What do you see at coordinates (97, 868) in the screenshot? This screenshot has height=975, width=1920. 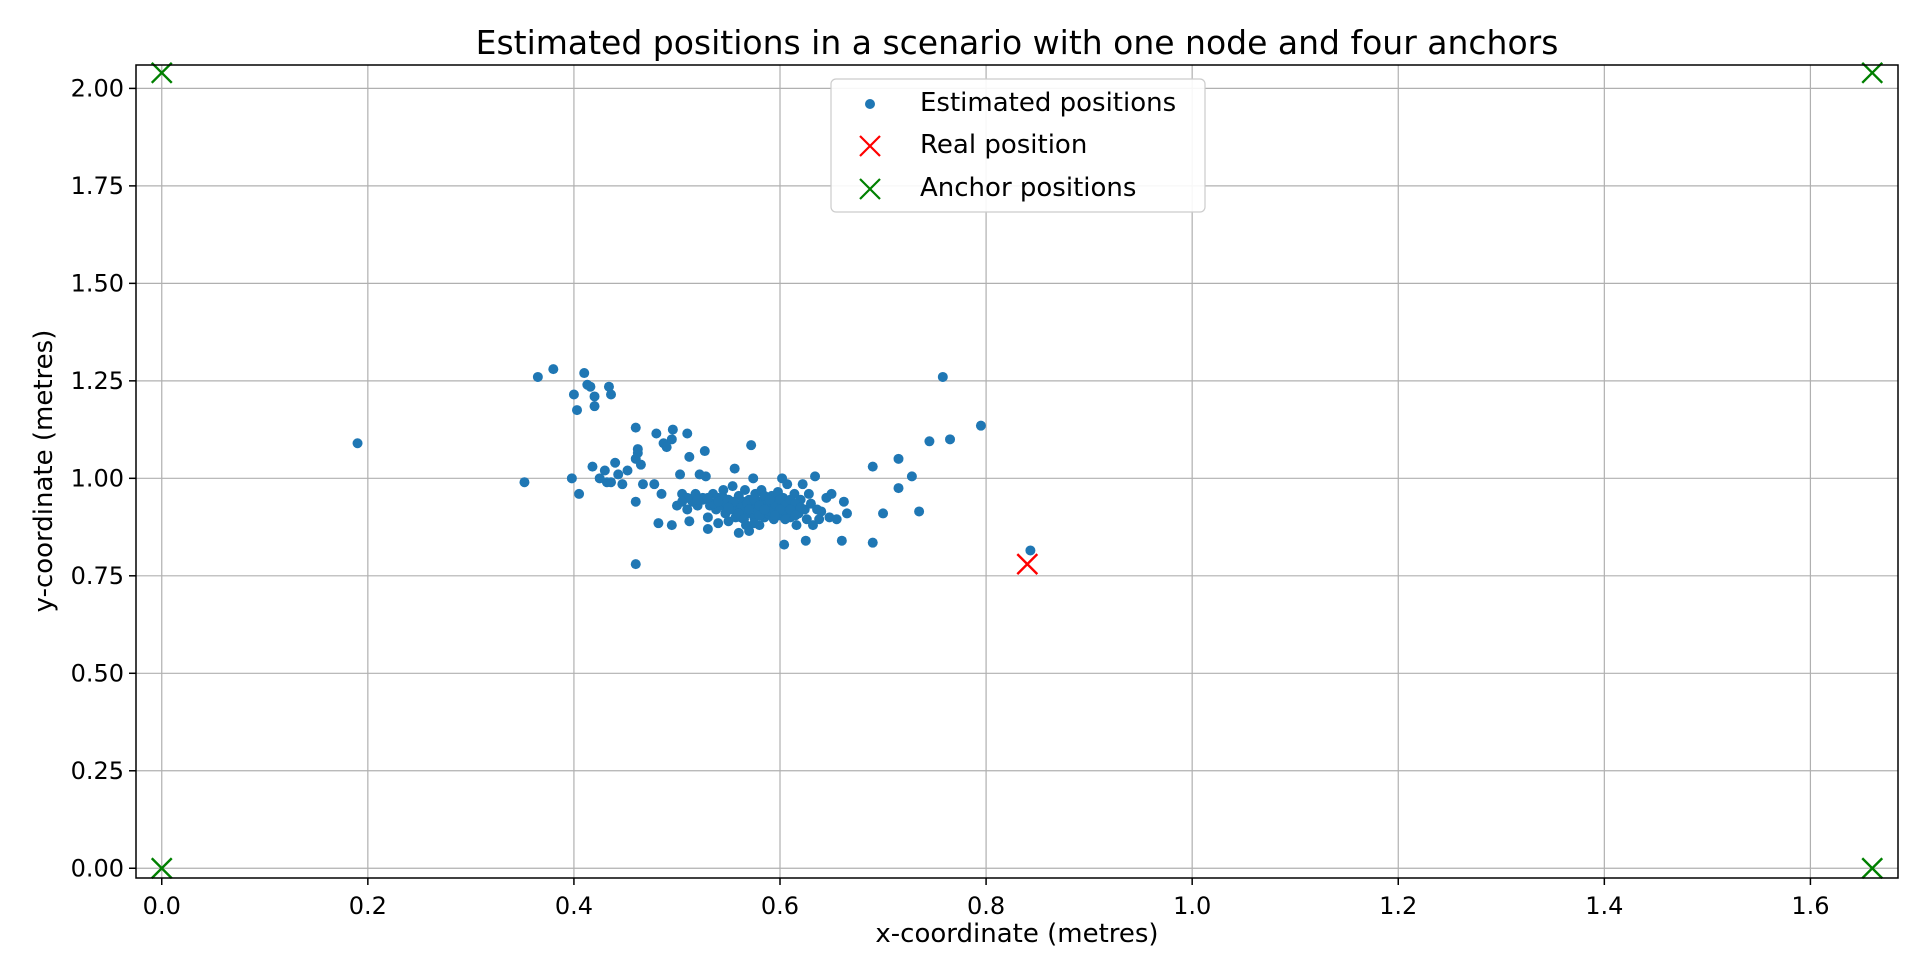 I see `y-tick-label: 0.00` at bounding box center [97, 868].